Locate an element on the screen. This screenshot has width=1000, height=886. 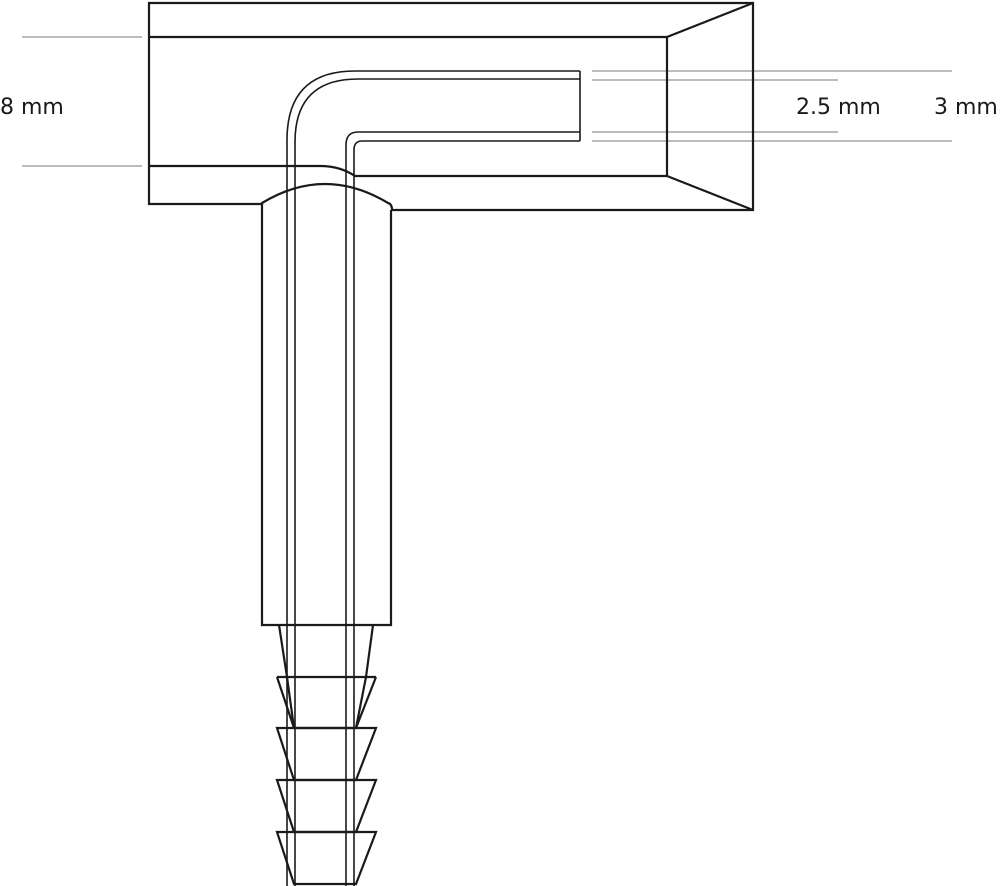
label-channel-height: 3 mm is located at coordinates (966, 107).